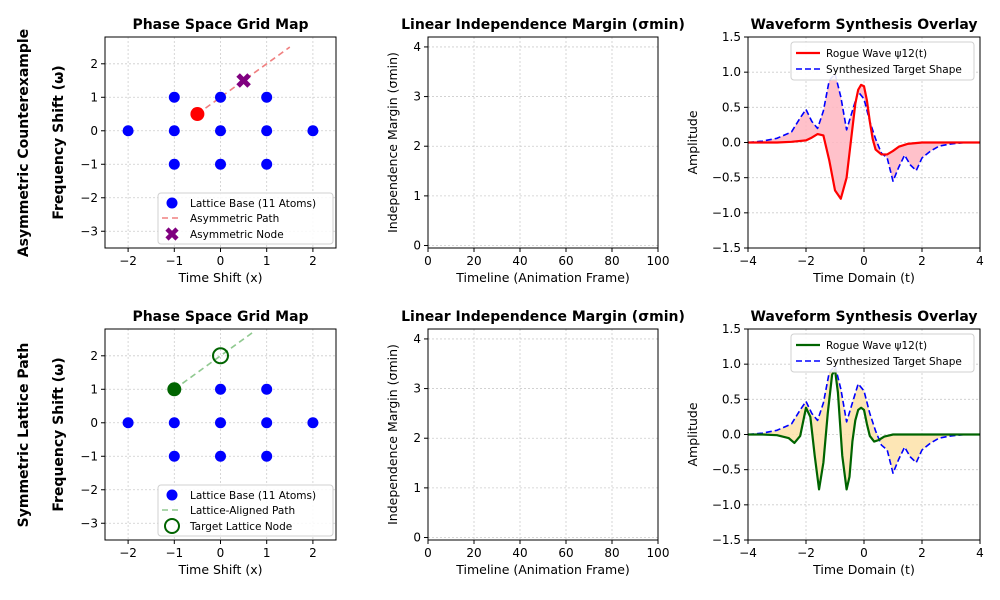 The image size is (1000, 600). I want to click on y-tick-label: −2, so click(89, 198).